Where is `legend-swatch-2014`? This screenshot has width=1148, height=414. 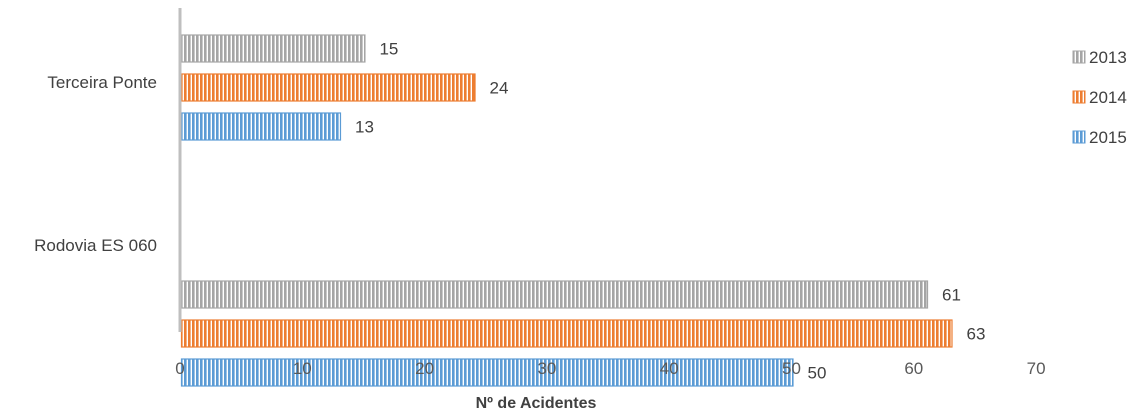
legend-swatch-2014 is located at coordinates (1079, 97).